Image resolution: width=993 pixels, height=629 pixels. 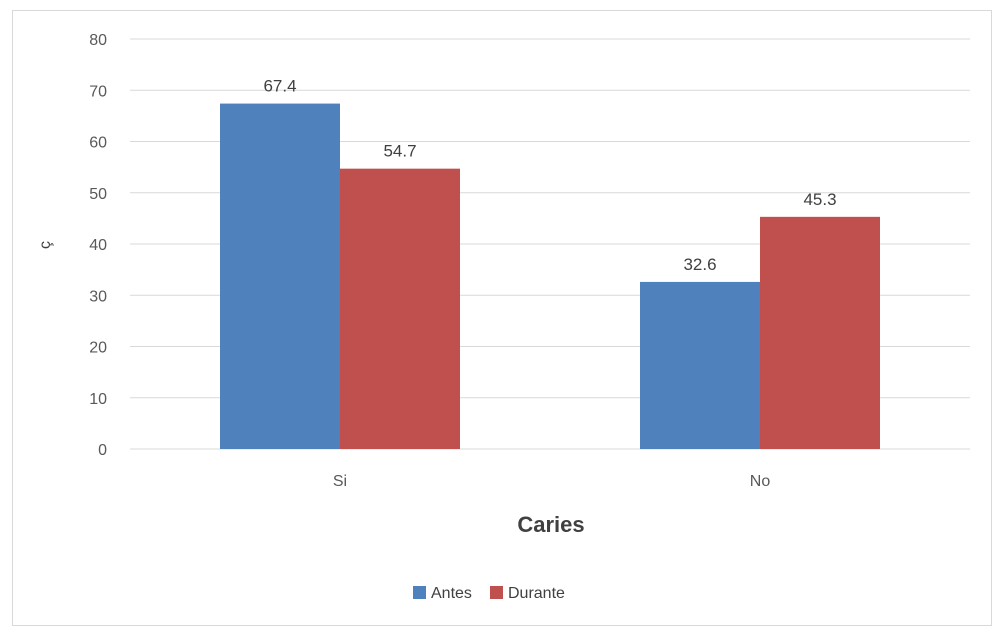 I want to click on legend-swatch-antes, so click(x=419, y=592).